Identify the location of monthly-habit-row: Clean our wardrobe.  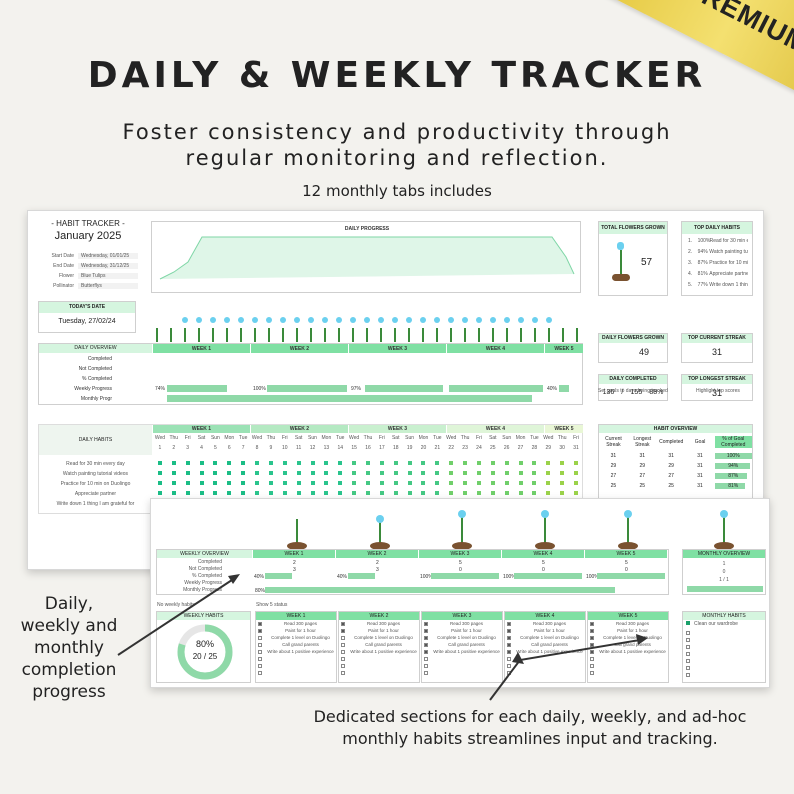
(724, 624).